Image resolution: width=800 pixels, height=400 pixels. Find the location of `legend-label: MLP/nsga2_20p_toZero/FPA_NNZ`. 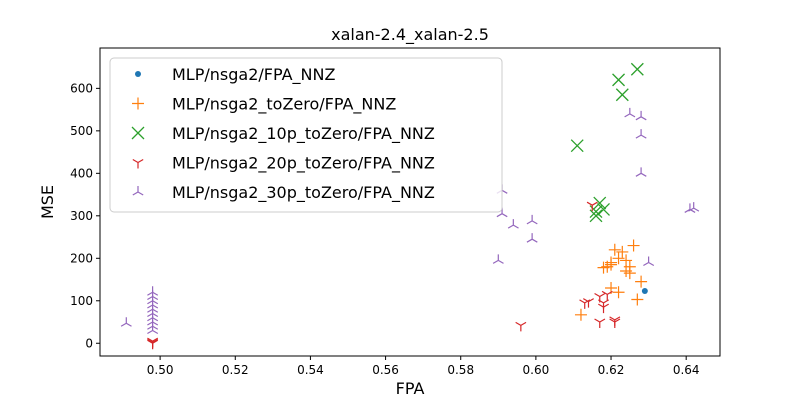

legend-label: MLP/nsga2_20p_toZero/FPA_NNZ is located at coordinates (303, 164).